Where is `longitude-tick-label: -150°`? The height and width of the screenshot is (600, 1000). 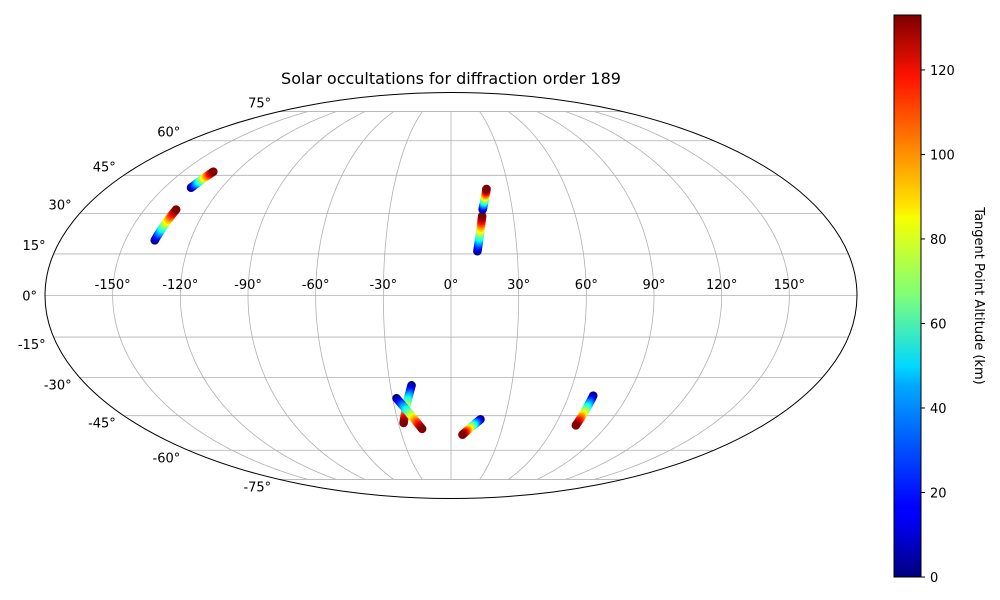 longitude-tick-label: -150° is located at coordinates (113, 285).